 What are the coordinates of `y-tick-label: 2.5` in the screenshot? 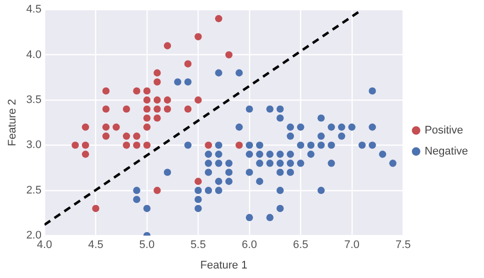 It's located at (34, 190).